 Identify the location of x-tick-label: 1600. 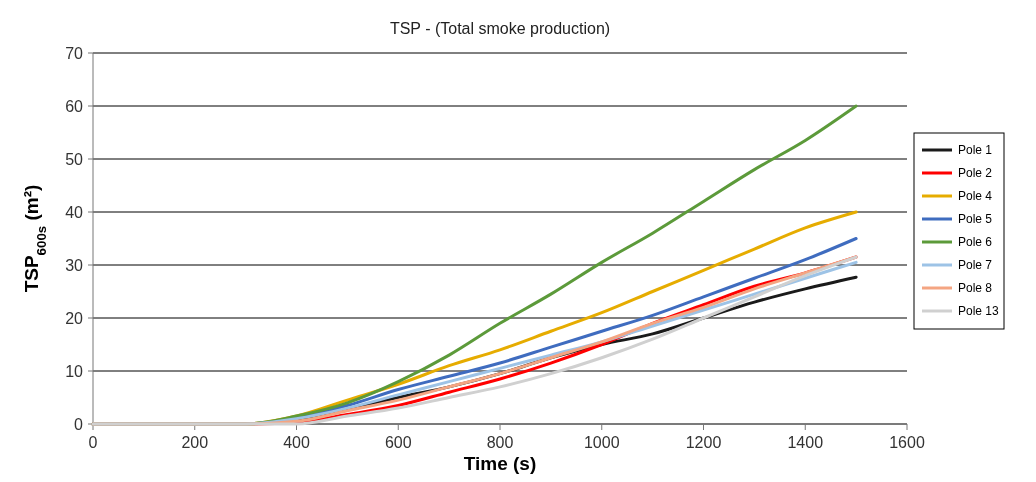
(907, 442).